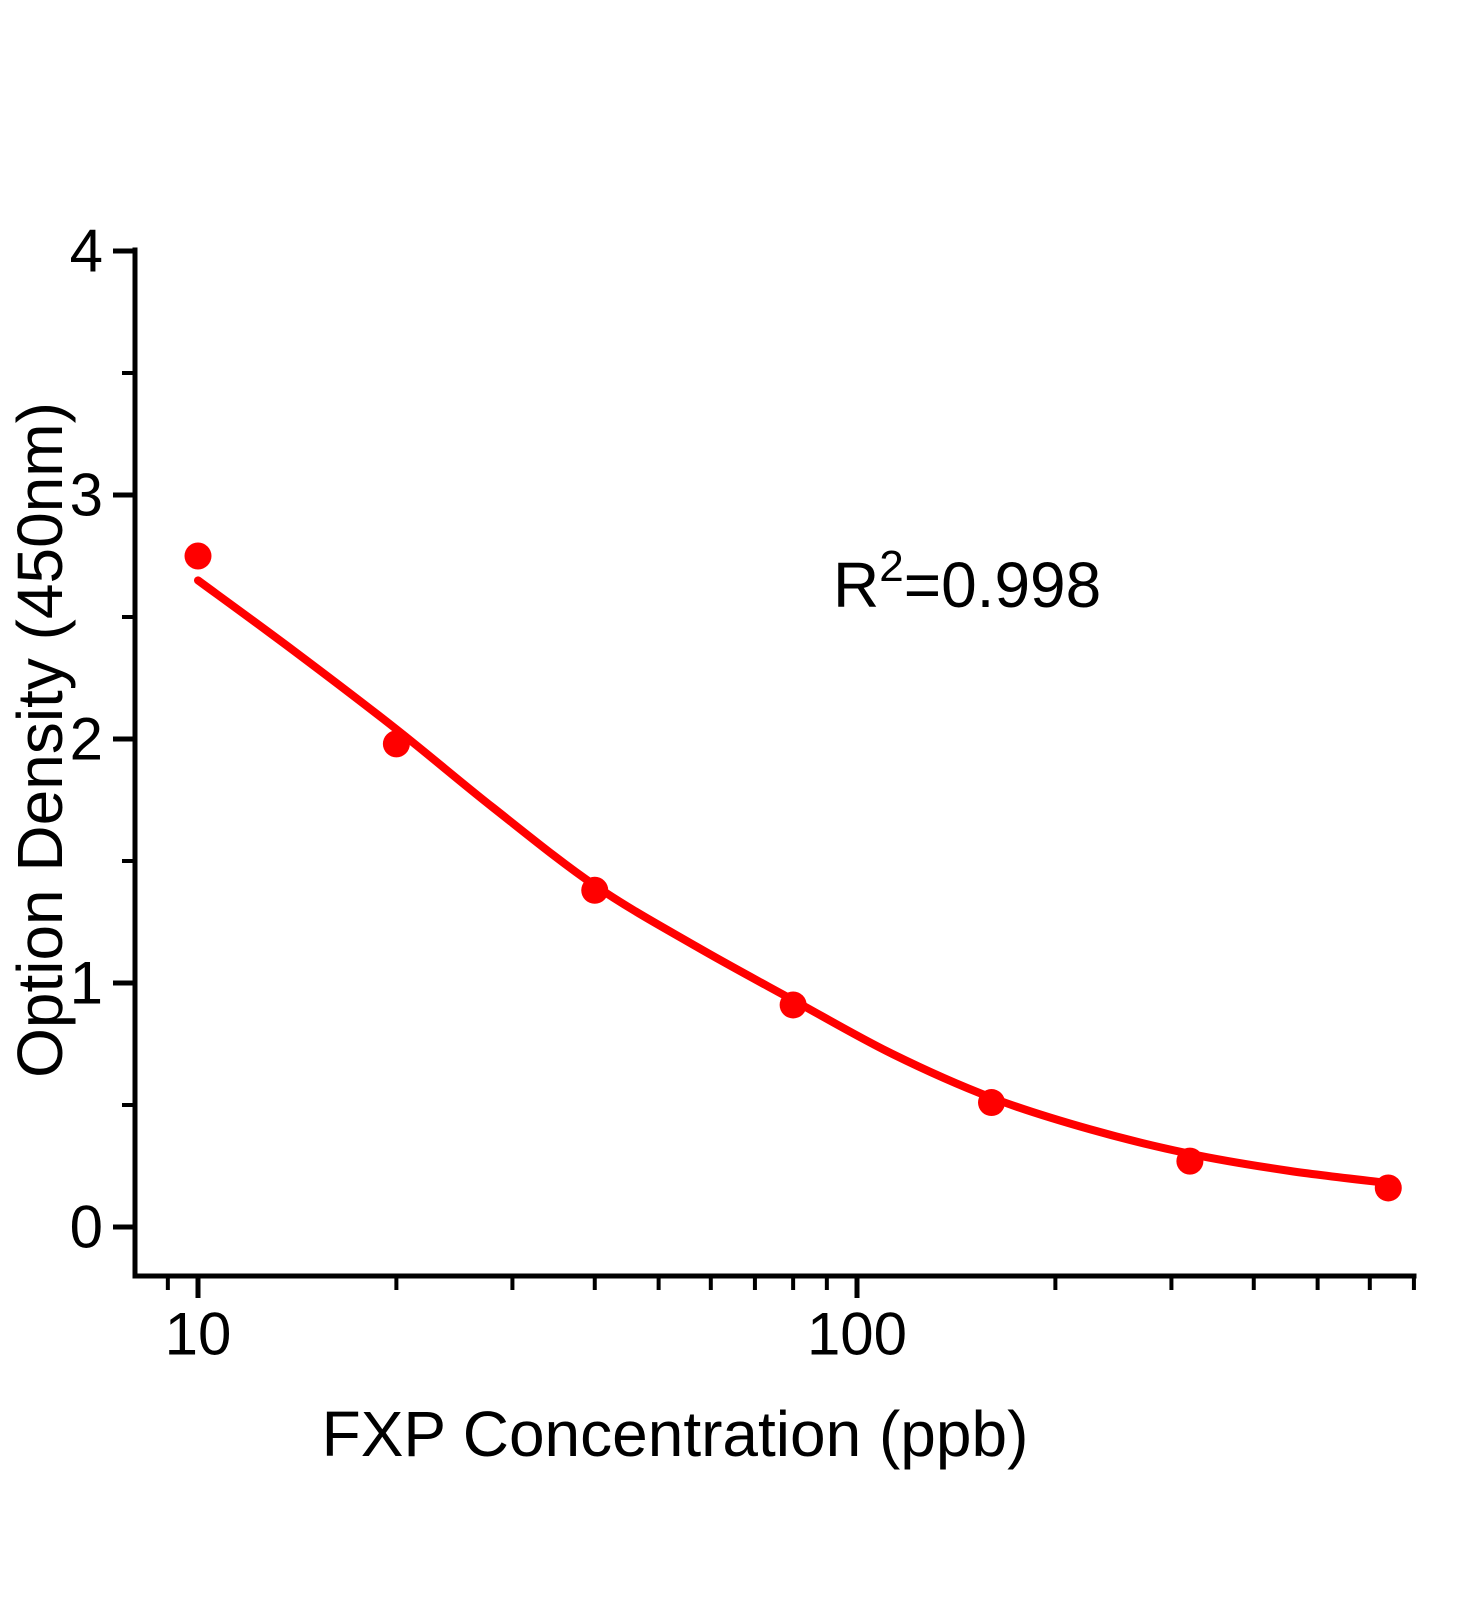 This screenshot has height=1600, width=1472. What do you see at coordinates (86, 495) in the screenshot?
I see `y-tick-label: 3` at bounding box center [86, 495].